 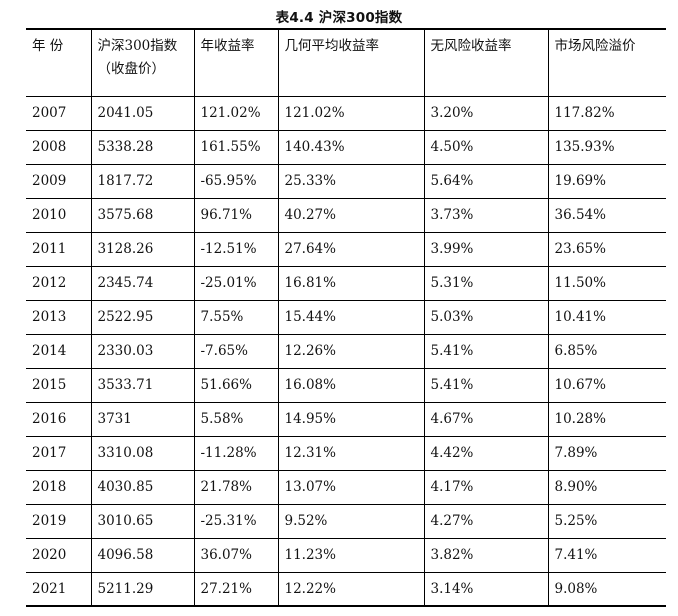 What do you see at coordinates (235, 317) in the screenshot?
I see `cell-annual-return: 7.55%` at bounding box center [235, 317].